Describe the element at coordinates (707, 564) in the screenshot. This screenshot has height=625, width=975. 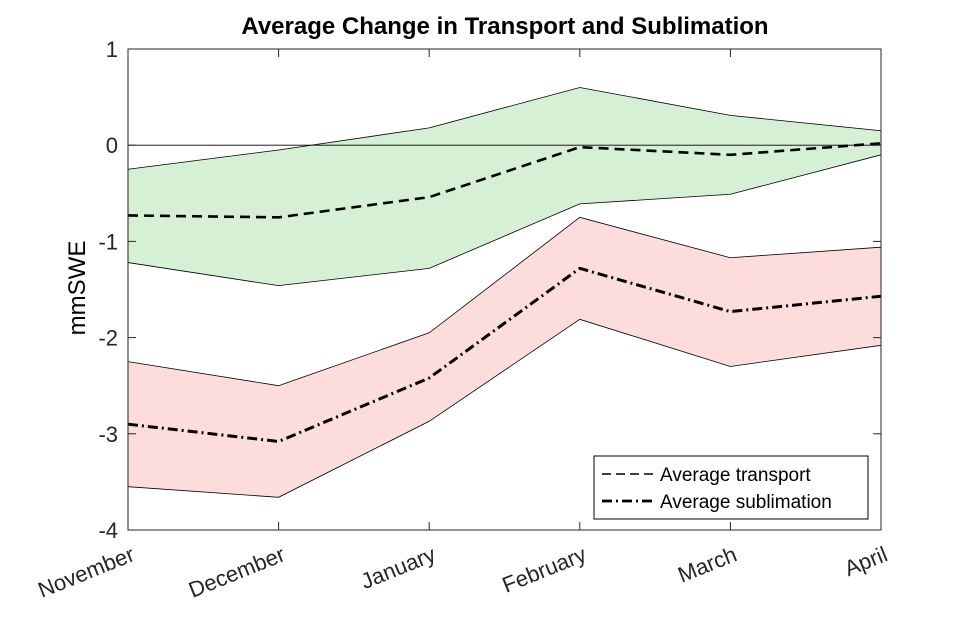
I see `x-tick-label: March` at that location.